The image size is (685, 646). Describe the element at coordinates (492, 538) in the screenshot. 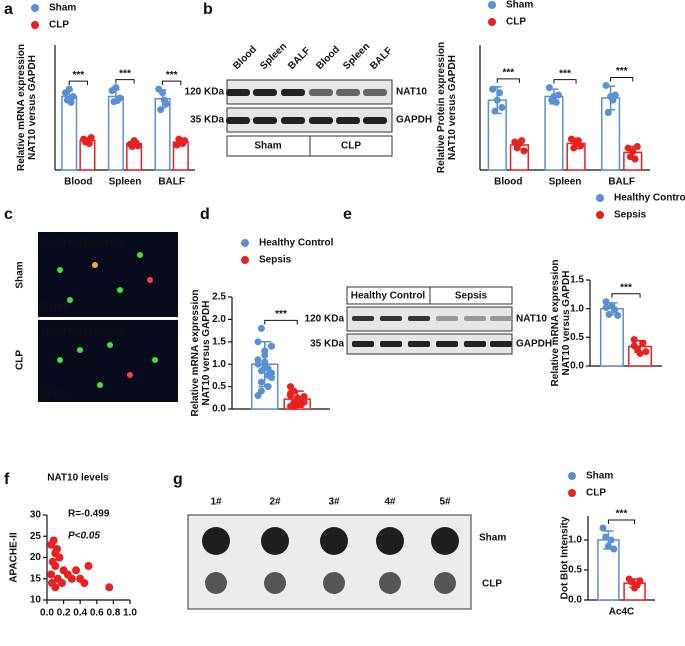

I see `row-label: Sham` at that location.